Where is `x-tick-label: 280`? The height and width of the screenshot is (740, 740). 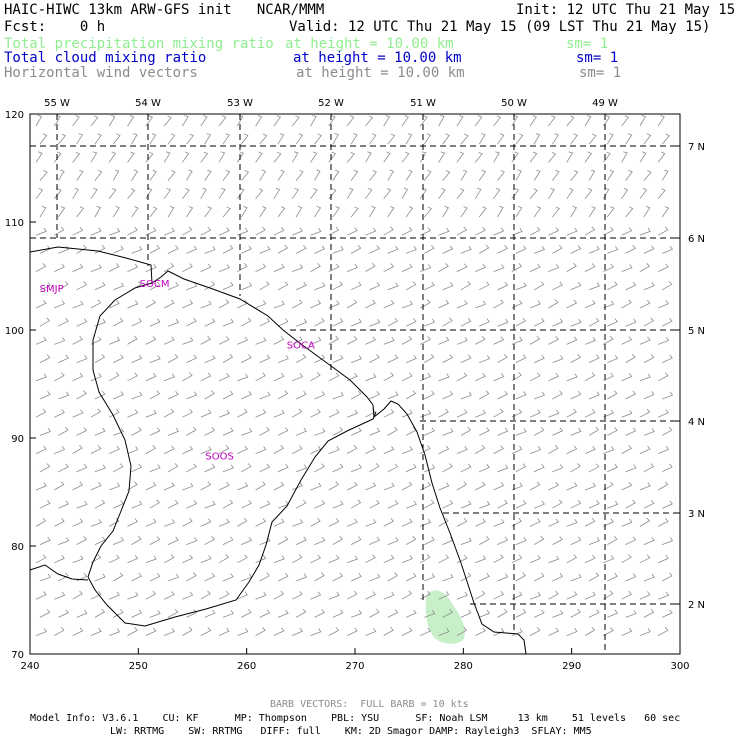 x-tick-label: 280 is located at coordinates (463, 666).